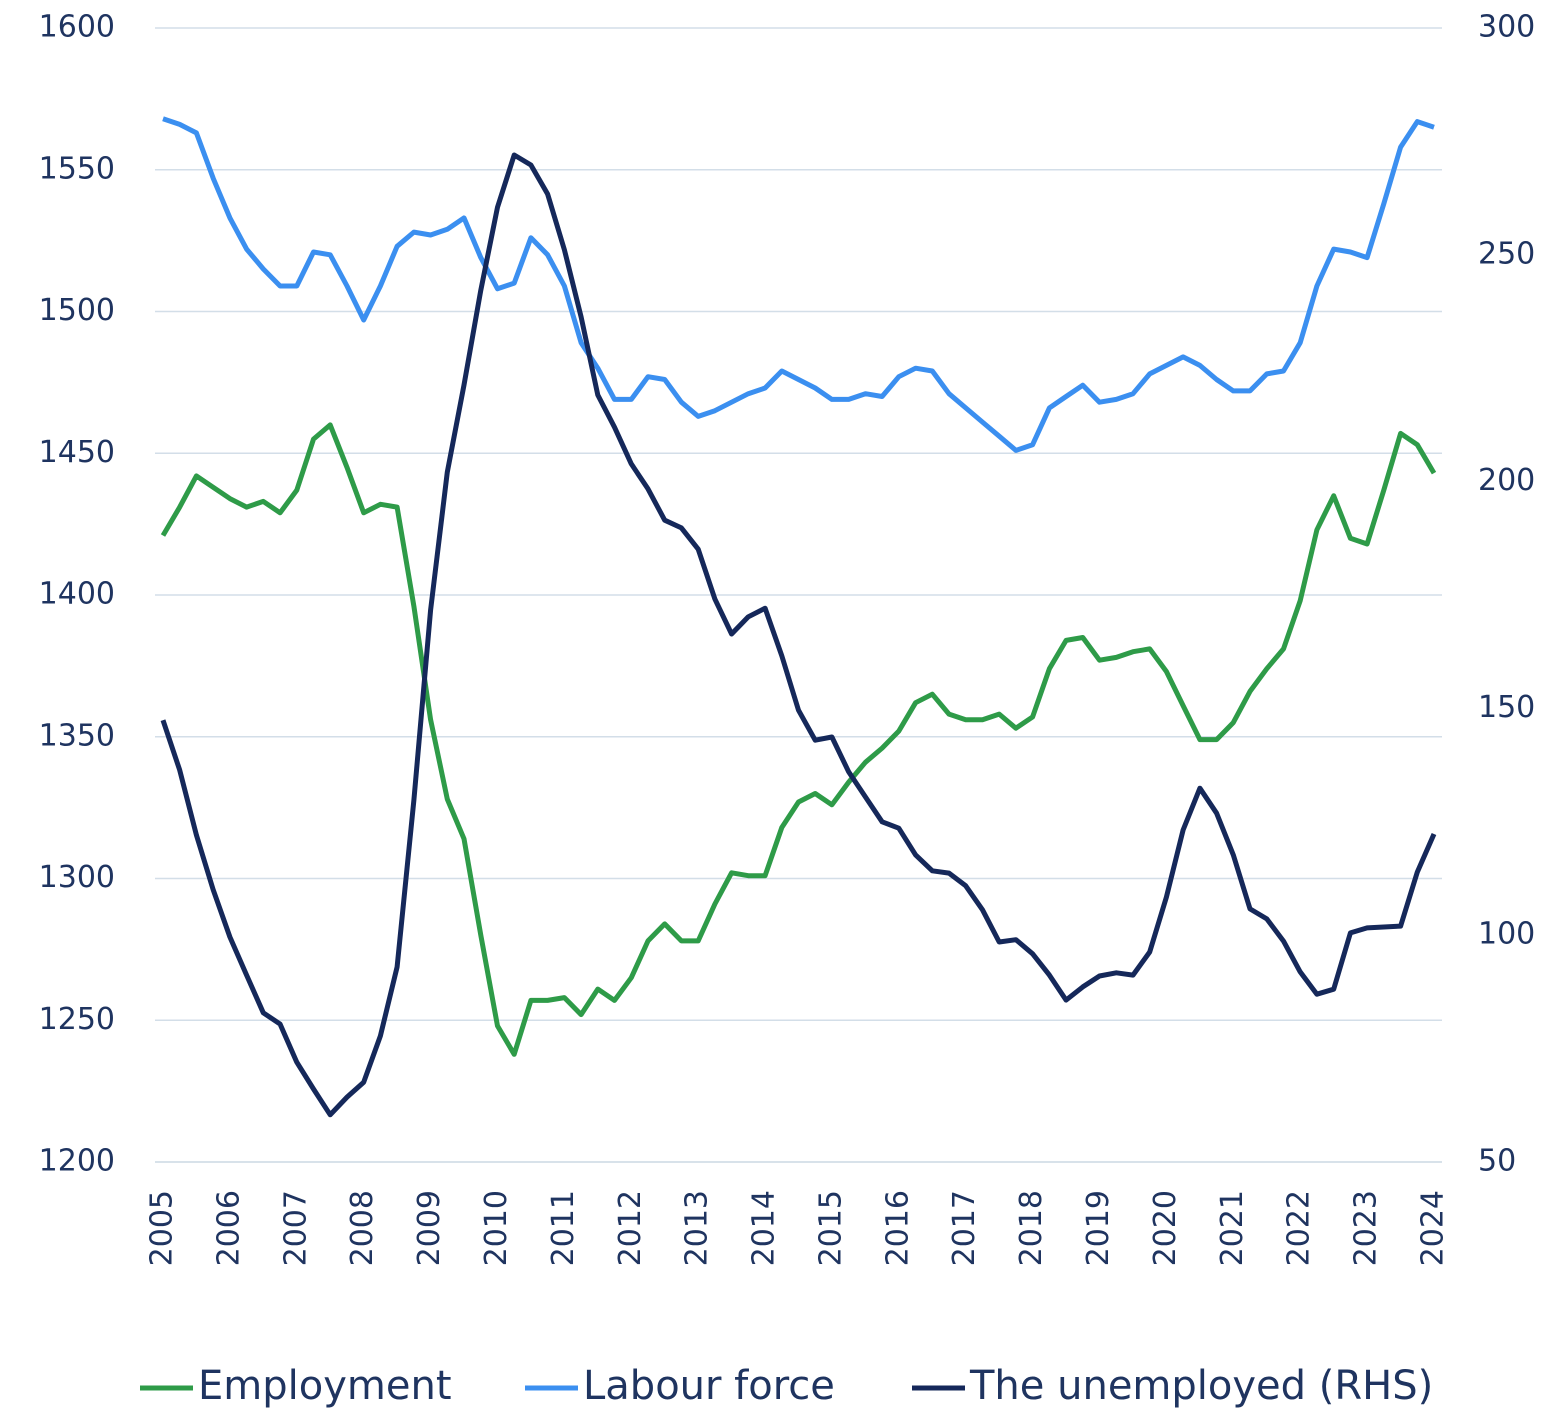 This screenshot has height=1415, width=1547. Describe the element at coordinates (764, 1228) in the screenshot. I see `x-tick-label: 2014` at that location.